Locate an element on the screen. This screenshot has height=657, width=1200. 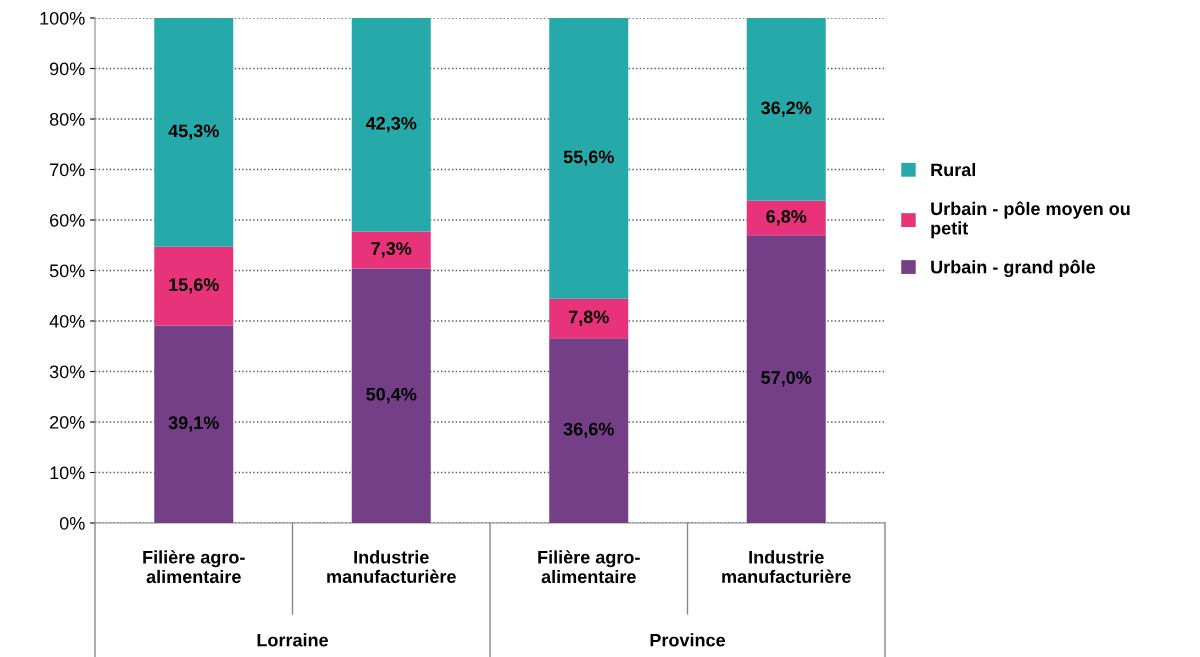
legend-label: Rural is located at coordinates (953, 169).